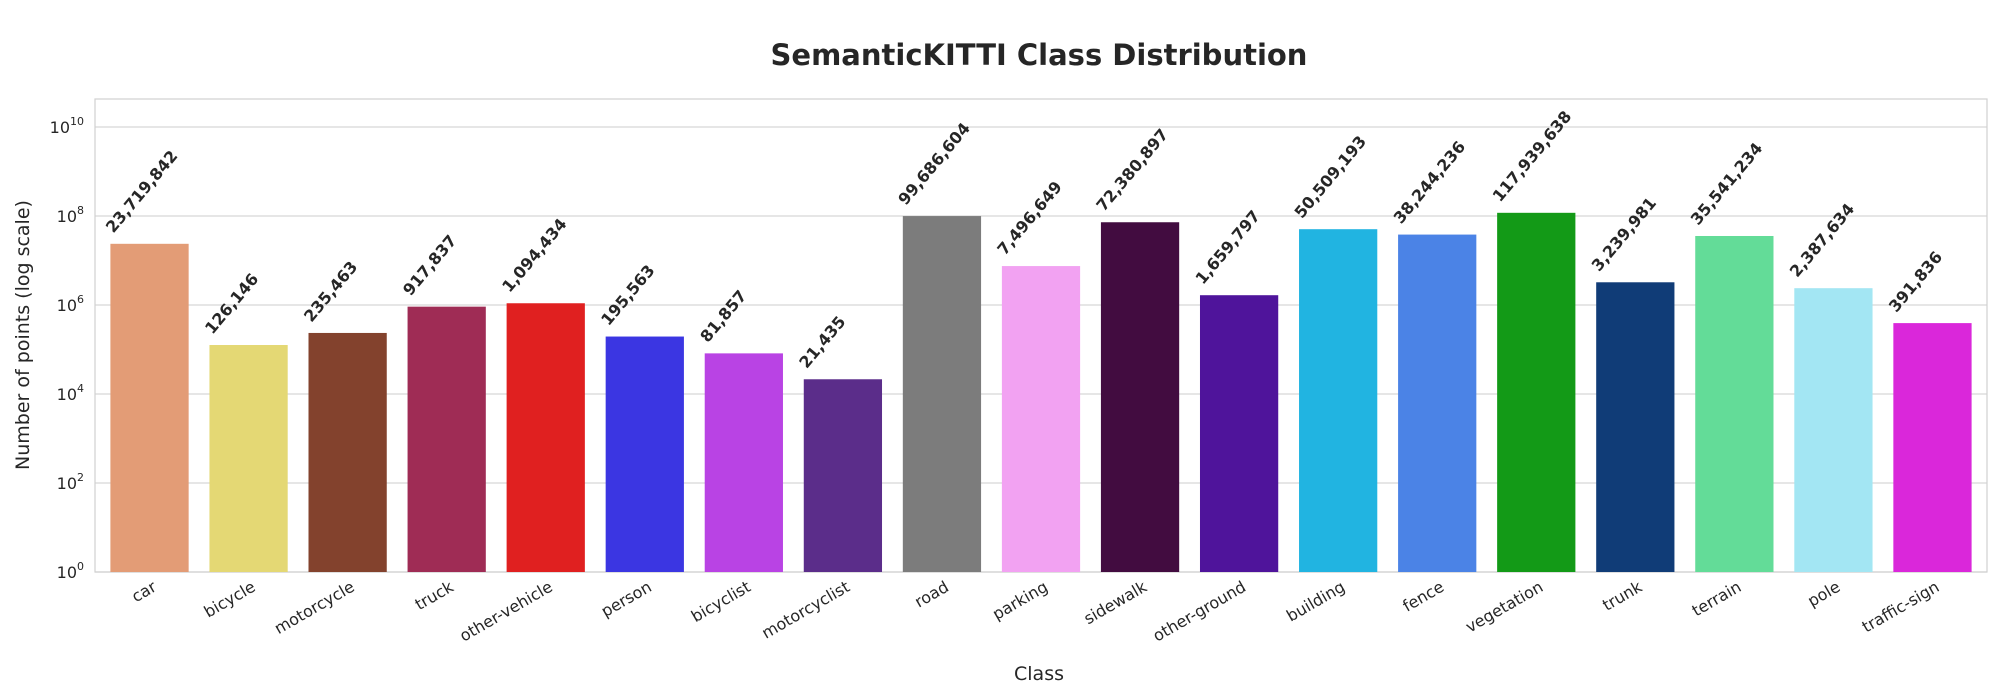 This screenshot has width=1999, height=699. I want to click on bar-car, so click(149, 407).